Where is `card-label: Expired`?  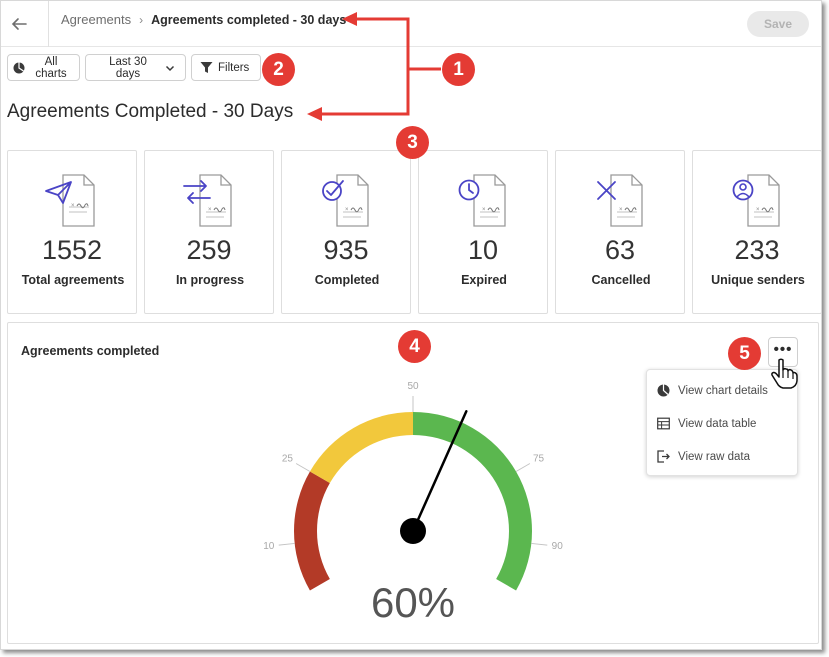
card-label: Expired is located at coordinates (484, 280).